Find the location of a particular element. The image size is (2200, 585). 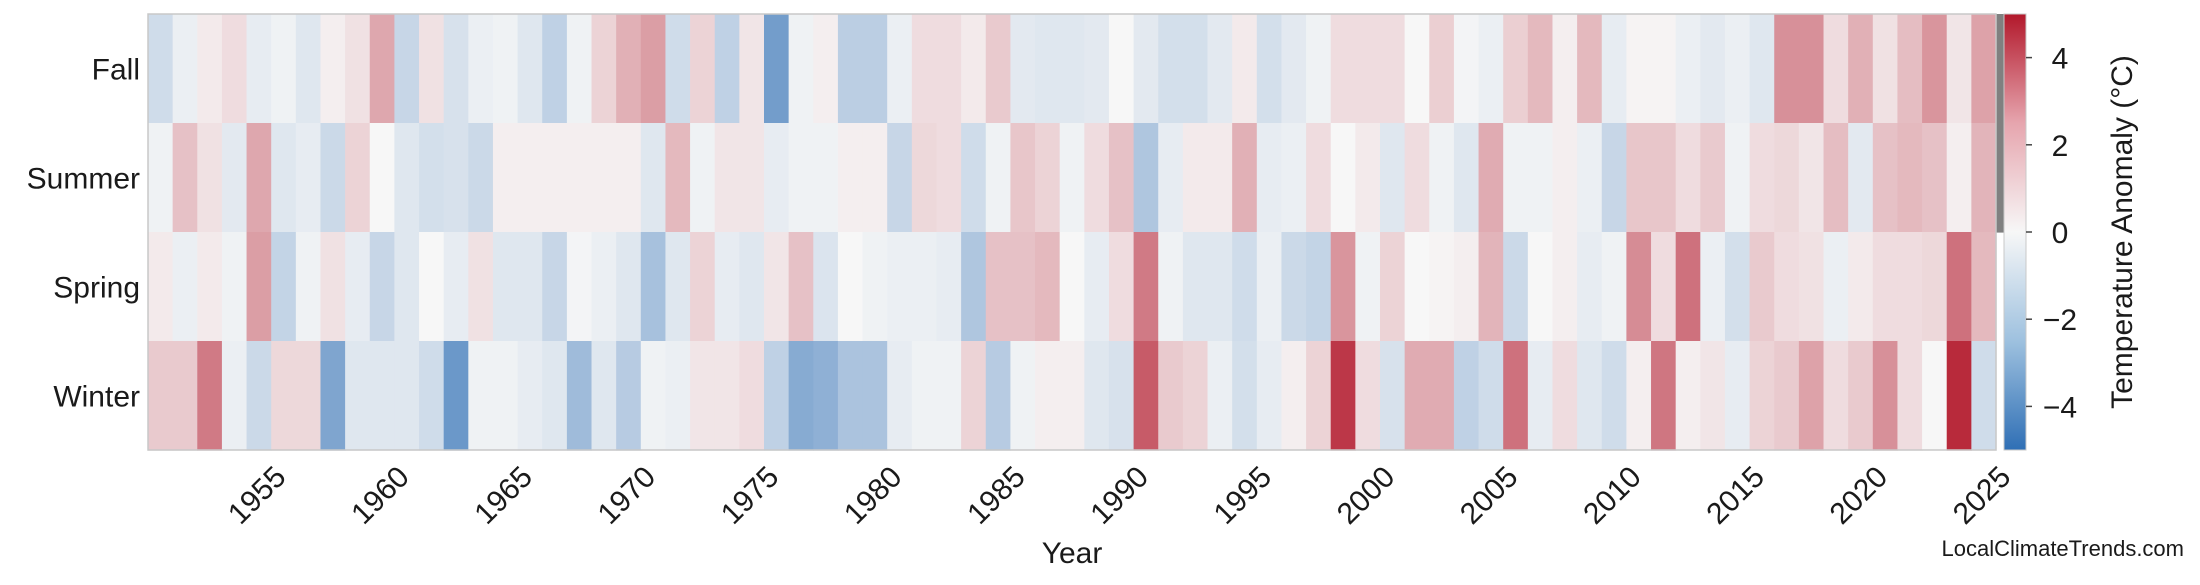

heatmap-cell-spring-2008 is located at coordinates (1565, 287).